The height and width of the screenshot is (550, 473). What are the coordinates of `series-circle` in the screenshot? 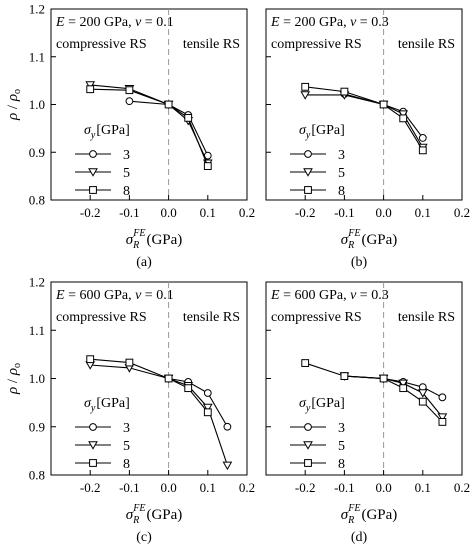 It's located at (198, 402).